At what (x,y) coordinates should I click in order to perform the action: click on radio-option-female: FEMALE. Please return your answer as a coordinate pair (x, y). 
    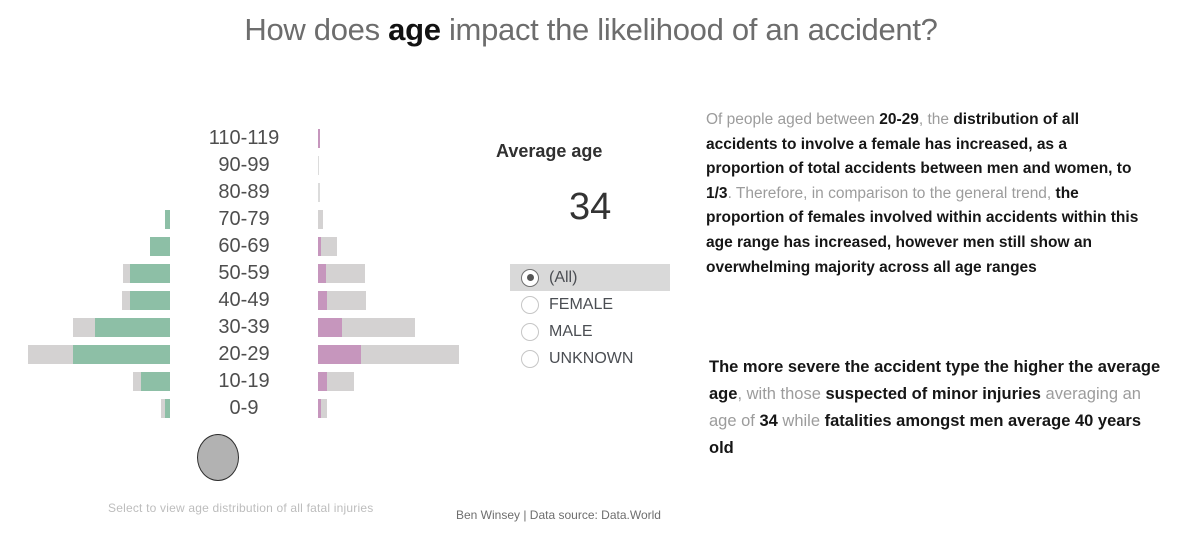
    Looking at the image, I should click on (590, 304).